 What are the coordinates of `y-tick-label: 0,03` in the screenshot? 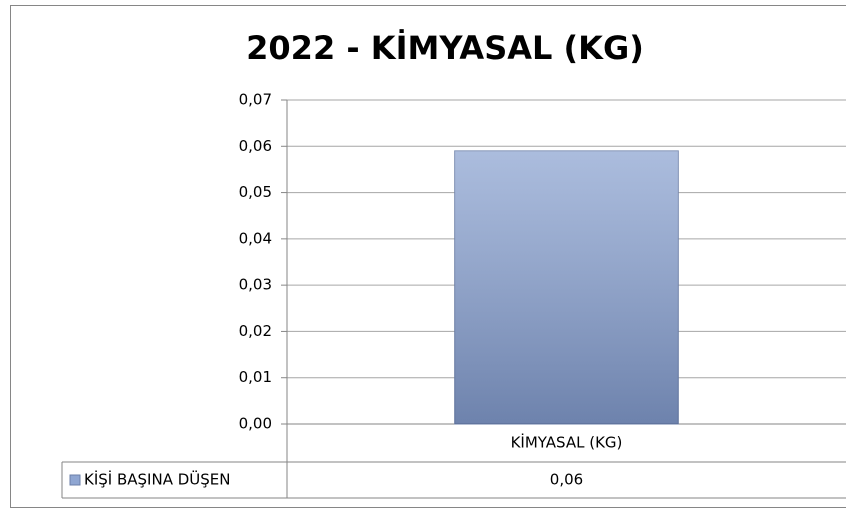 It's located at (255, 285).